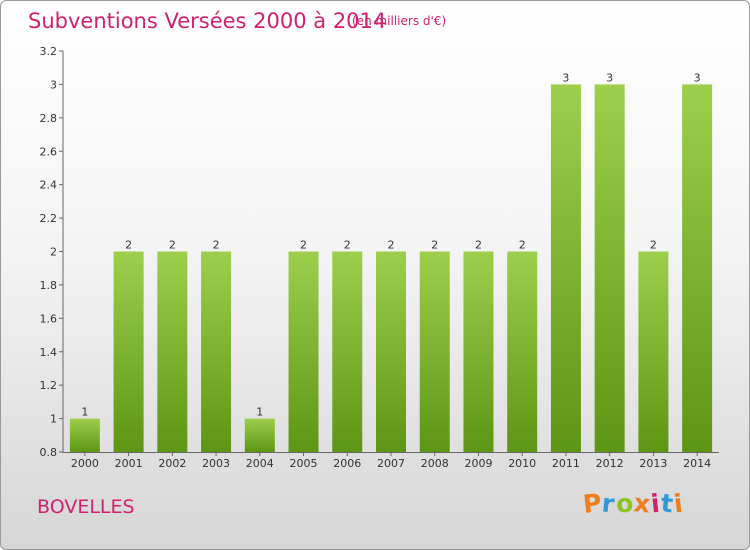 Image resolution: width=750 pixels, height=550 pixels. What do you see at coordinates (399, 21) in the screenshot?
I see `chart-subtitle: (en milliers d'€)` at bounding box center [399, 21].